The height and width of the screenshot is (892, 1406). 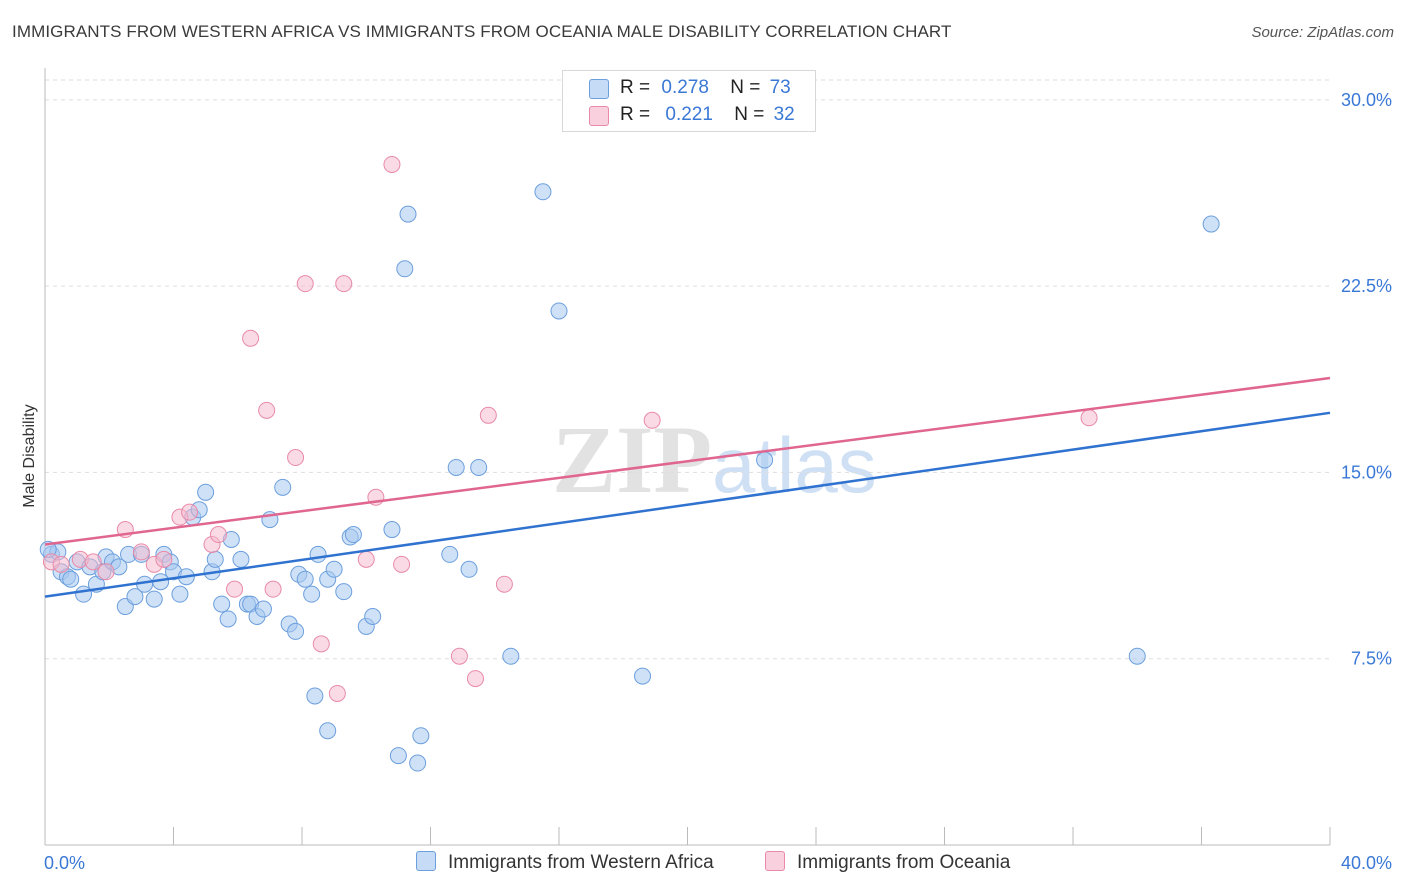 What do you see at coordinates (29, 455) in the screenshot?
I see `y-axis-label: Male Disability` at bounding box center [29, 455].